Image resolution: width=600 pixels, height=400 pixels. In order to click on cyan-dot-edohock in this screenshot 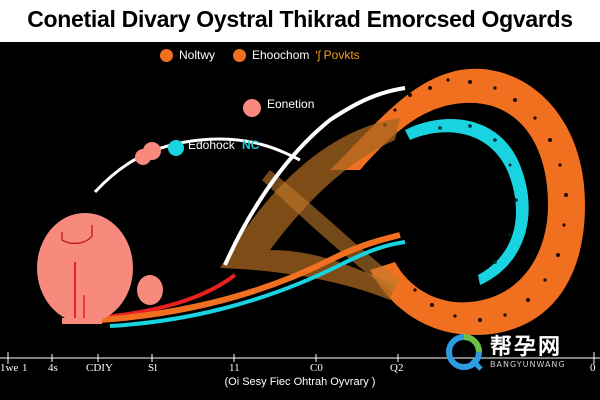, I will do `click(176, 148)`.